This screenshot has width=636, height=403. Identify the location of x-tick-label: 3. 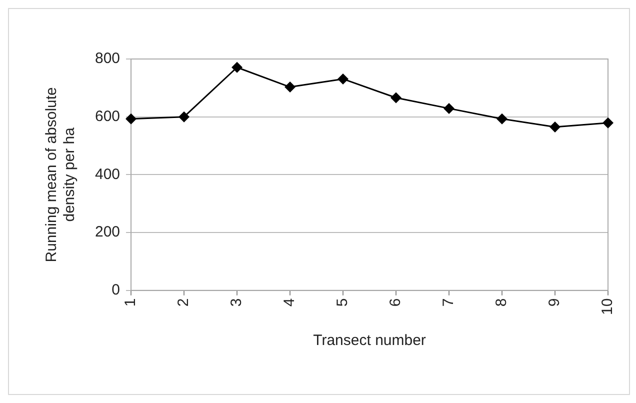
(237, 302).